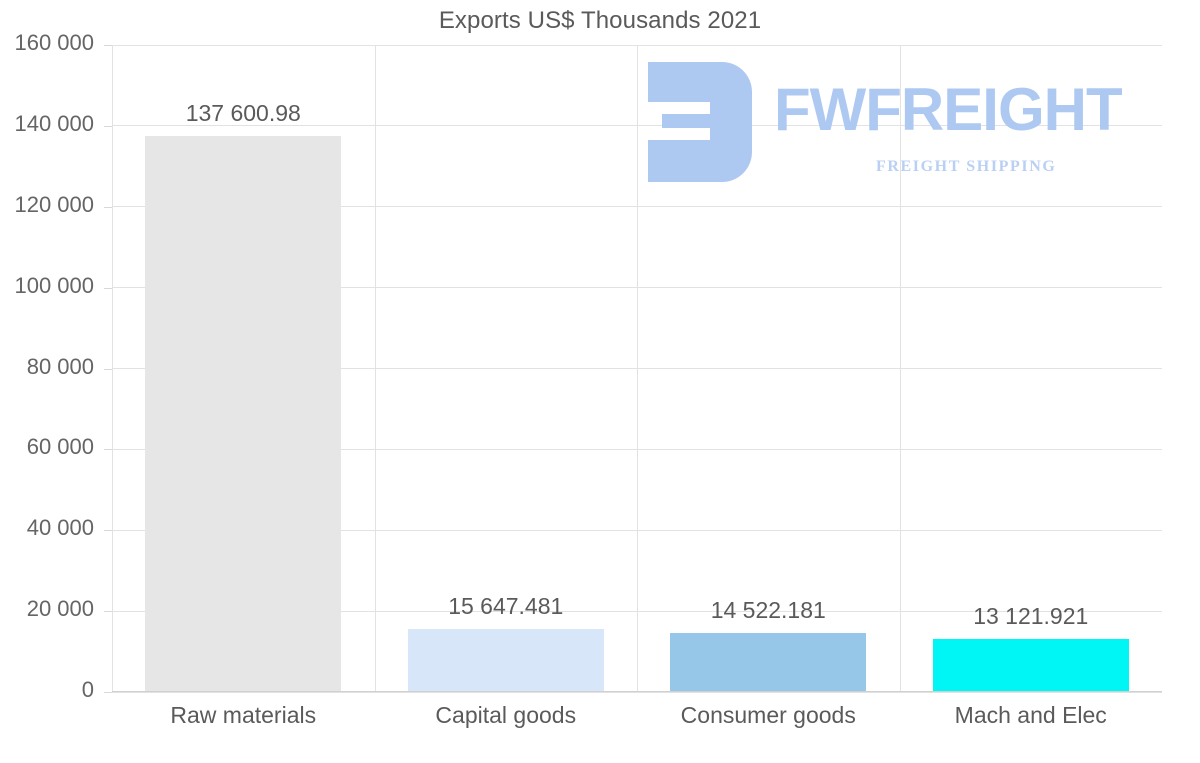  I want to click on x-axis-line, so click(637, 691).